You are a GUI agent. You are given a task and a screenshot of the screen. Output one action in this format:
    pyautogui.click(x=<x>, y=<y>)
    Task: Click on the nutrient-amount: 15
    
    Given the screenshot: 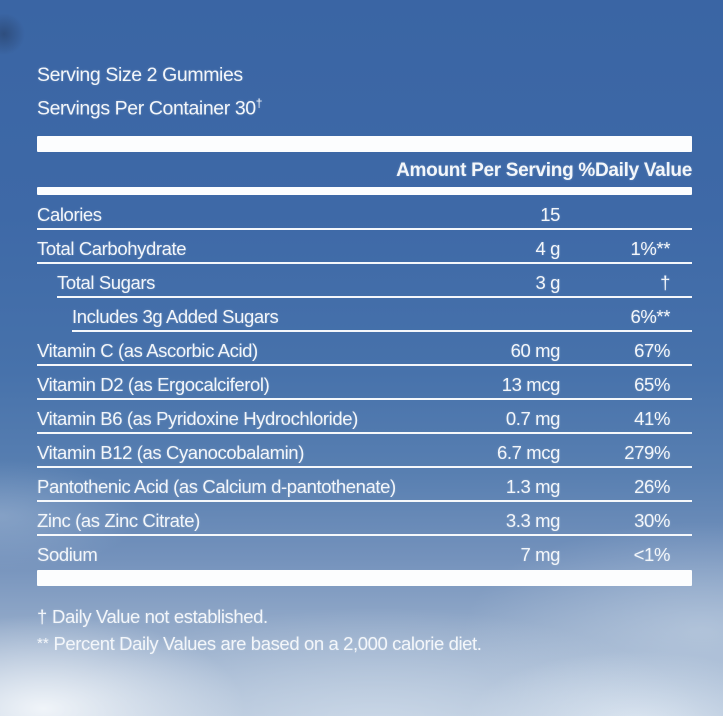 What is the action you would take?
    pyautogui.click(x=550, y=214)
    